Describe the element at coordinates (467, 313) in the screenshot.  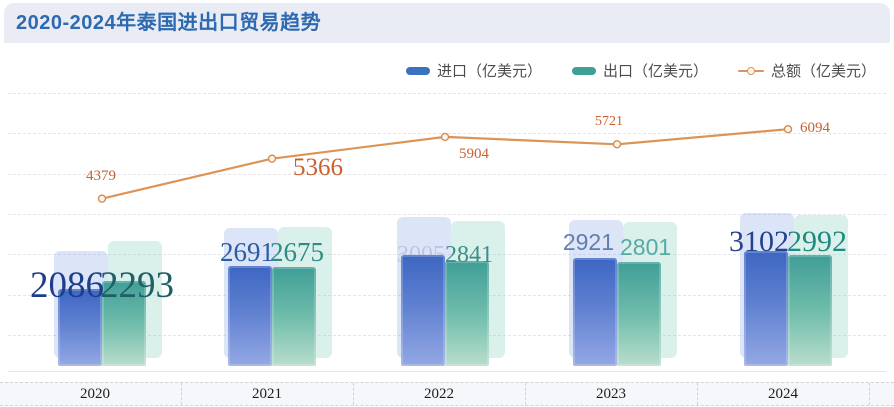
I see `bar-export-2022` at that location.